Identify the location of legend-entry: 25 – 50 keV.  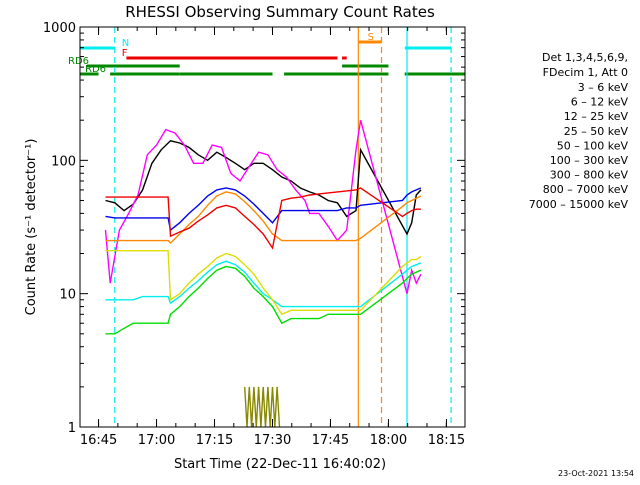
(596, 131).